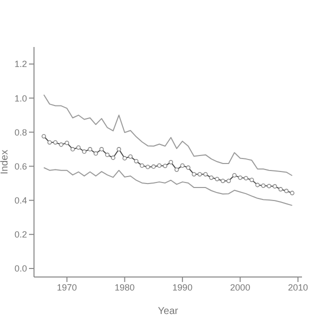 The width and height of the screenshot is (320, 320). Describe the element at coordinates (20, 132) in the screenshot. I see `y-tick-label: 0.8` at that location.